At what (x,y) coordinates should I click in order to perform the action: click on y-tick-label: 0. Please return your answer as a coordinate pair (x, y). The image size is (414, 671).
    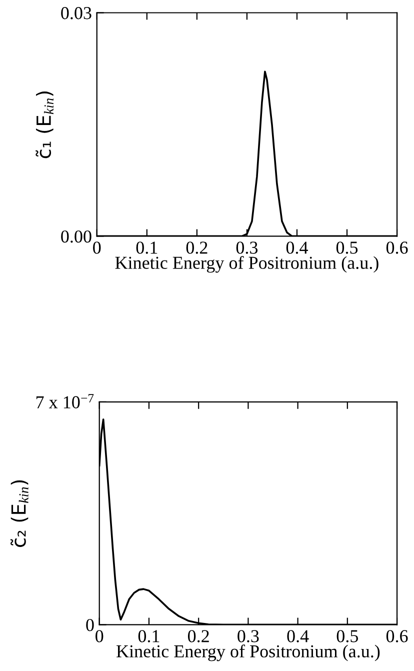
    Looking at the image, I should click on (90, 625).